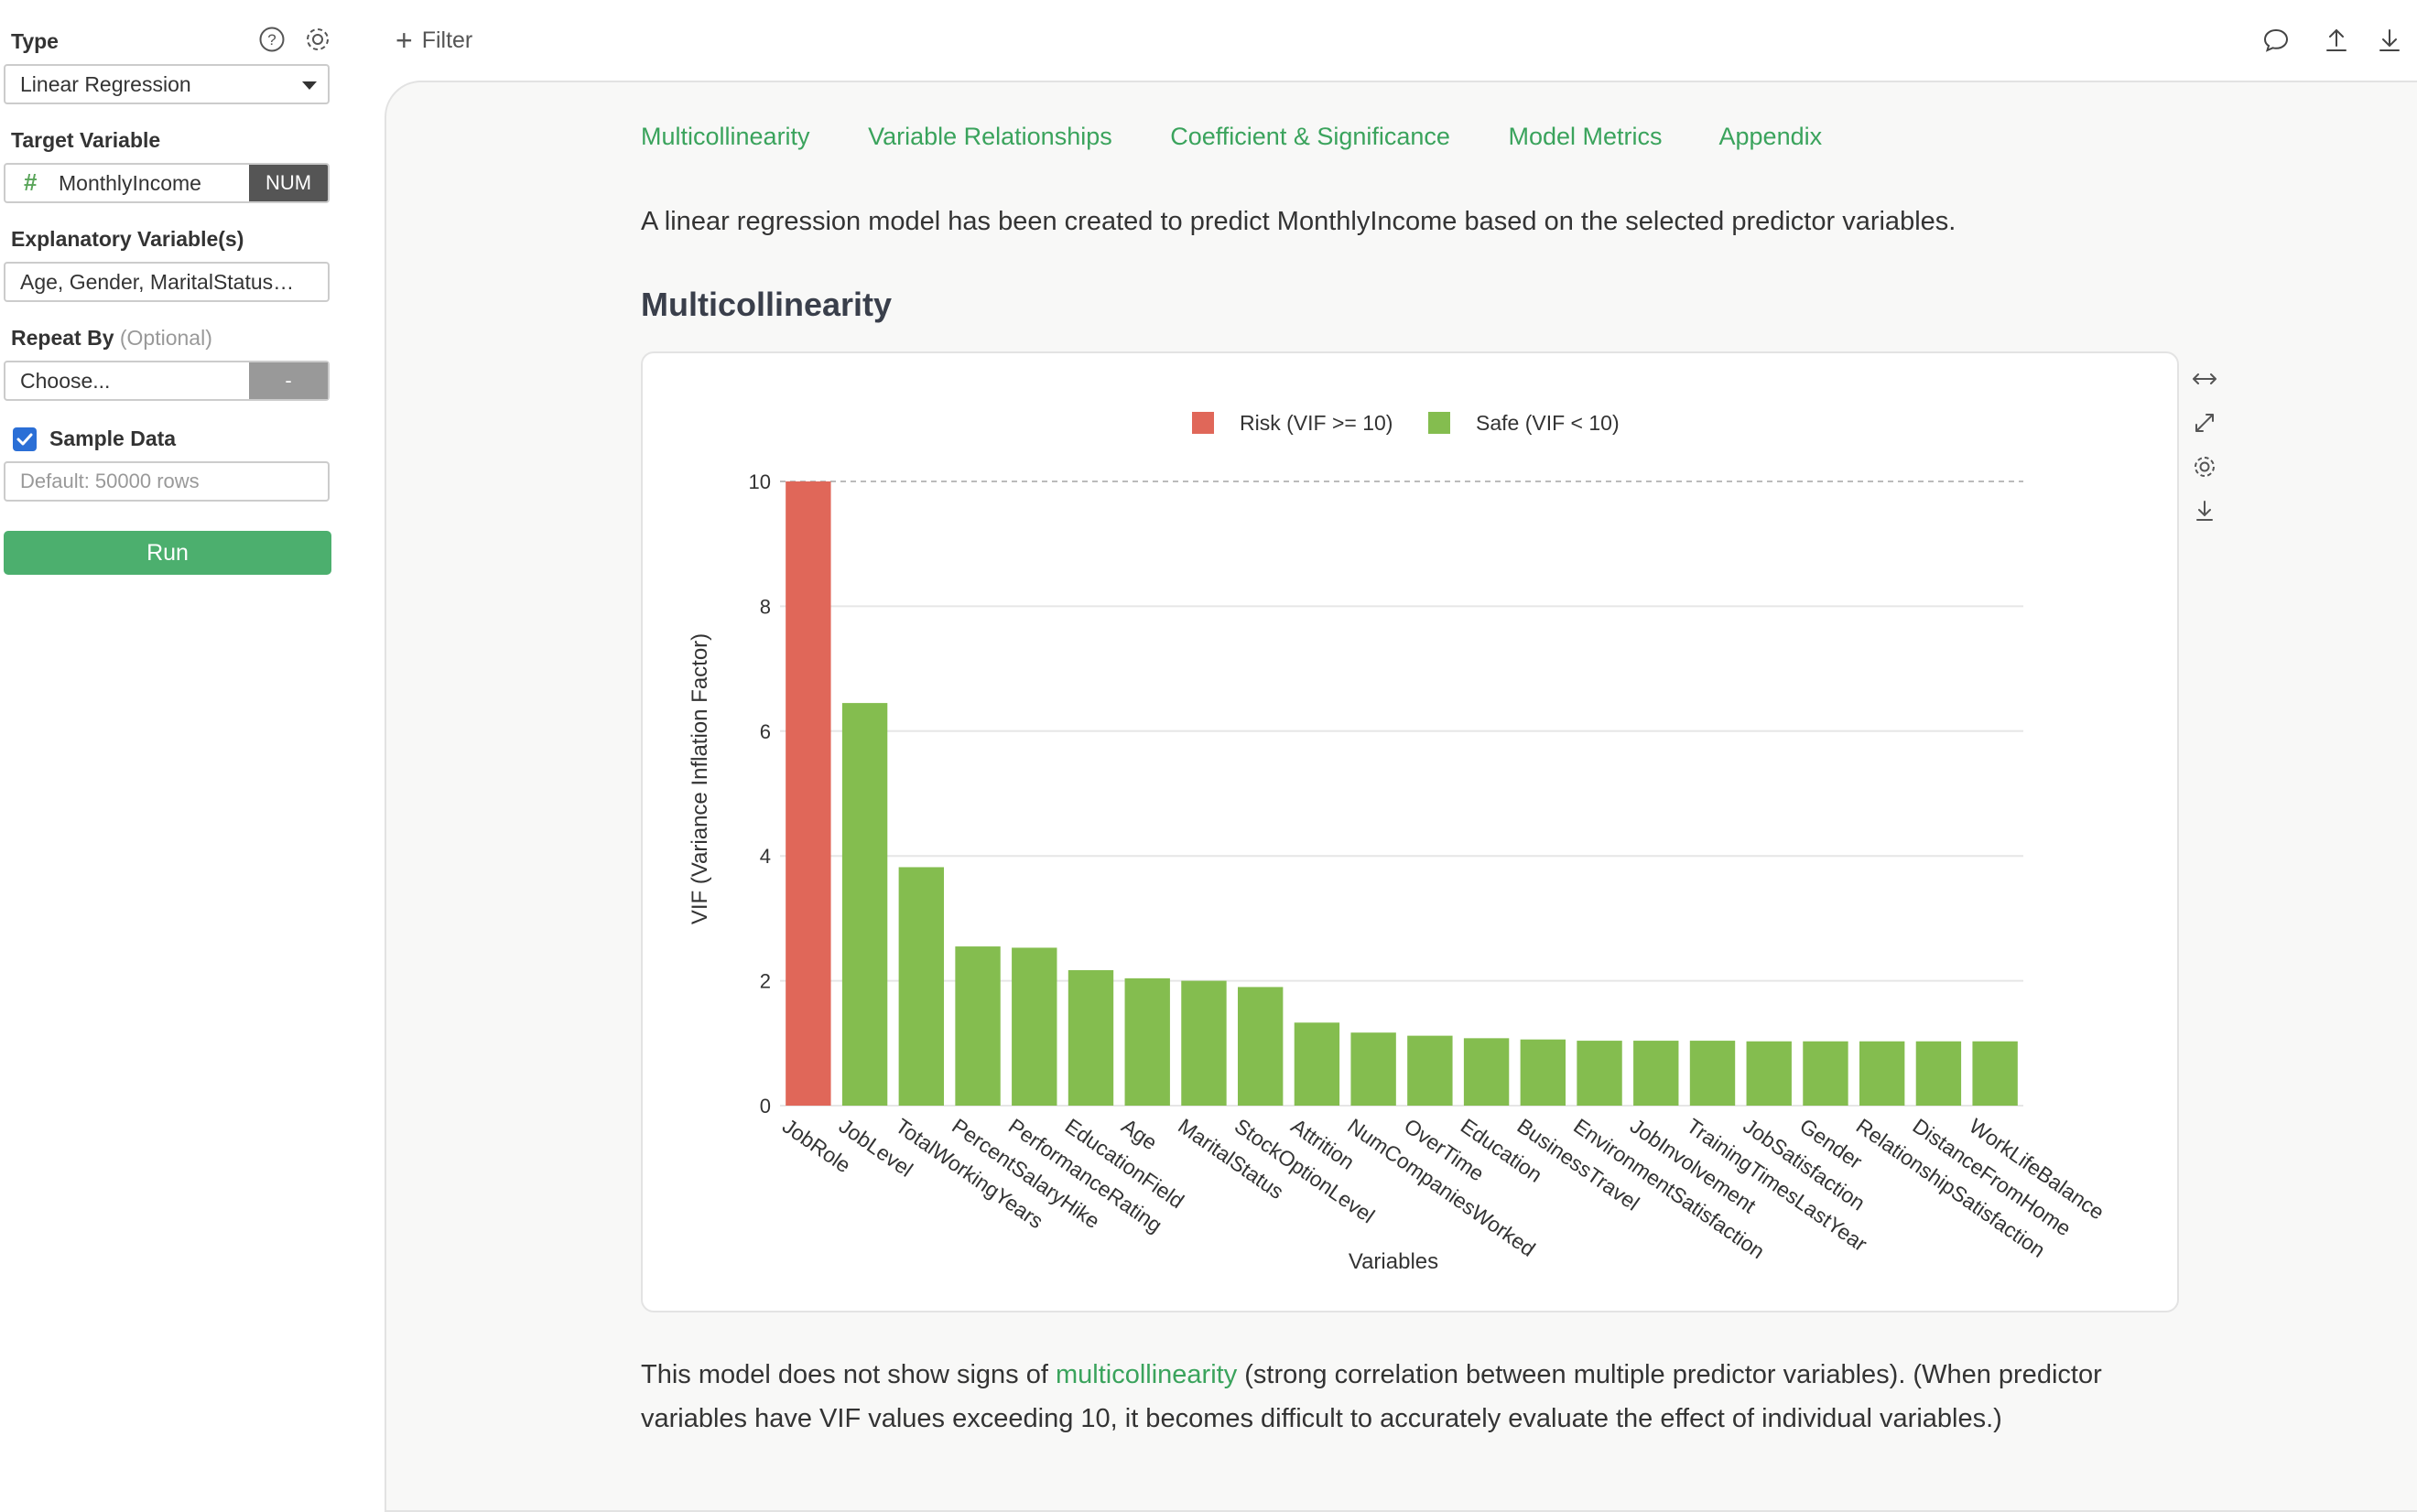  I want to click on sample-rows-input: Default: 50000 rows, so click(167, 482).